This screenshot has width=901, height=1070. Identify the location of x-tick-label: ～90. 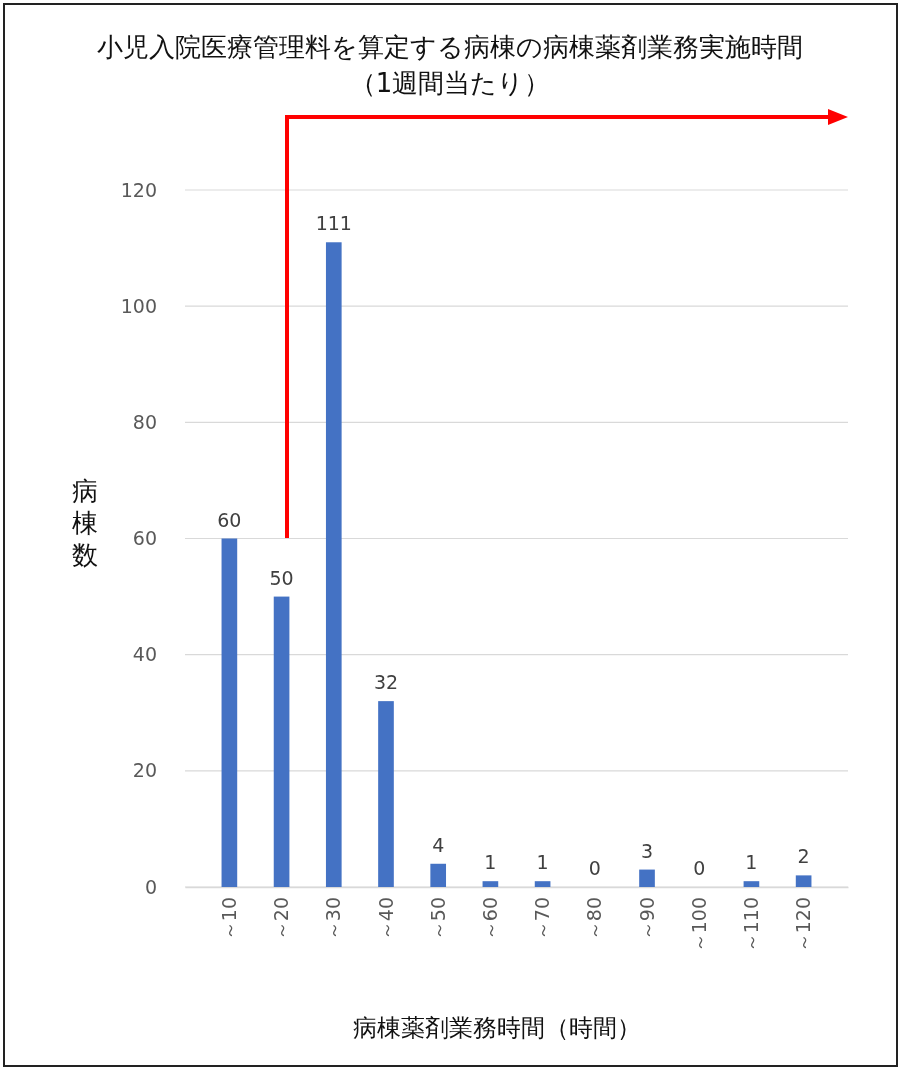
(646, 919).